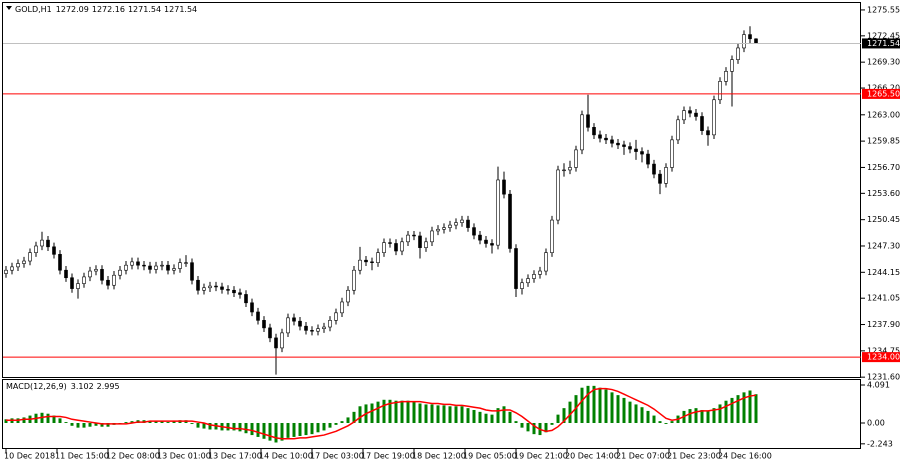 The width and height of the screenshot is (900, 464). Describe the element at coordinates (643, 456) in the screenshot. I see `x-tick-label: 21 Dec 07:00` at that location.